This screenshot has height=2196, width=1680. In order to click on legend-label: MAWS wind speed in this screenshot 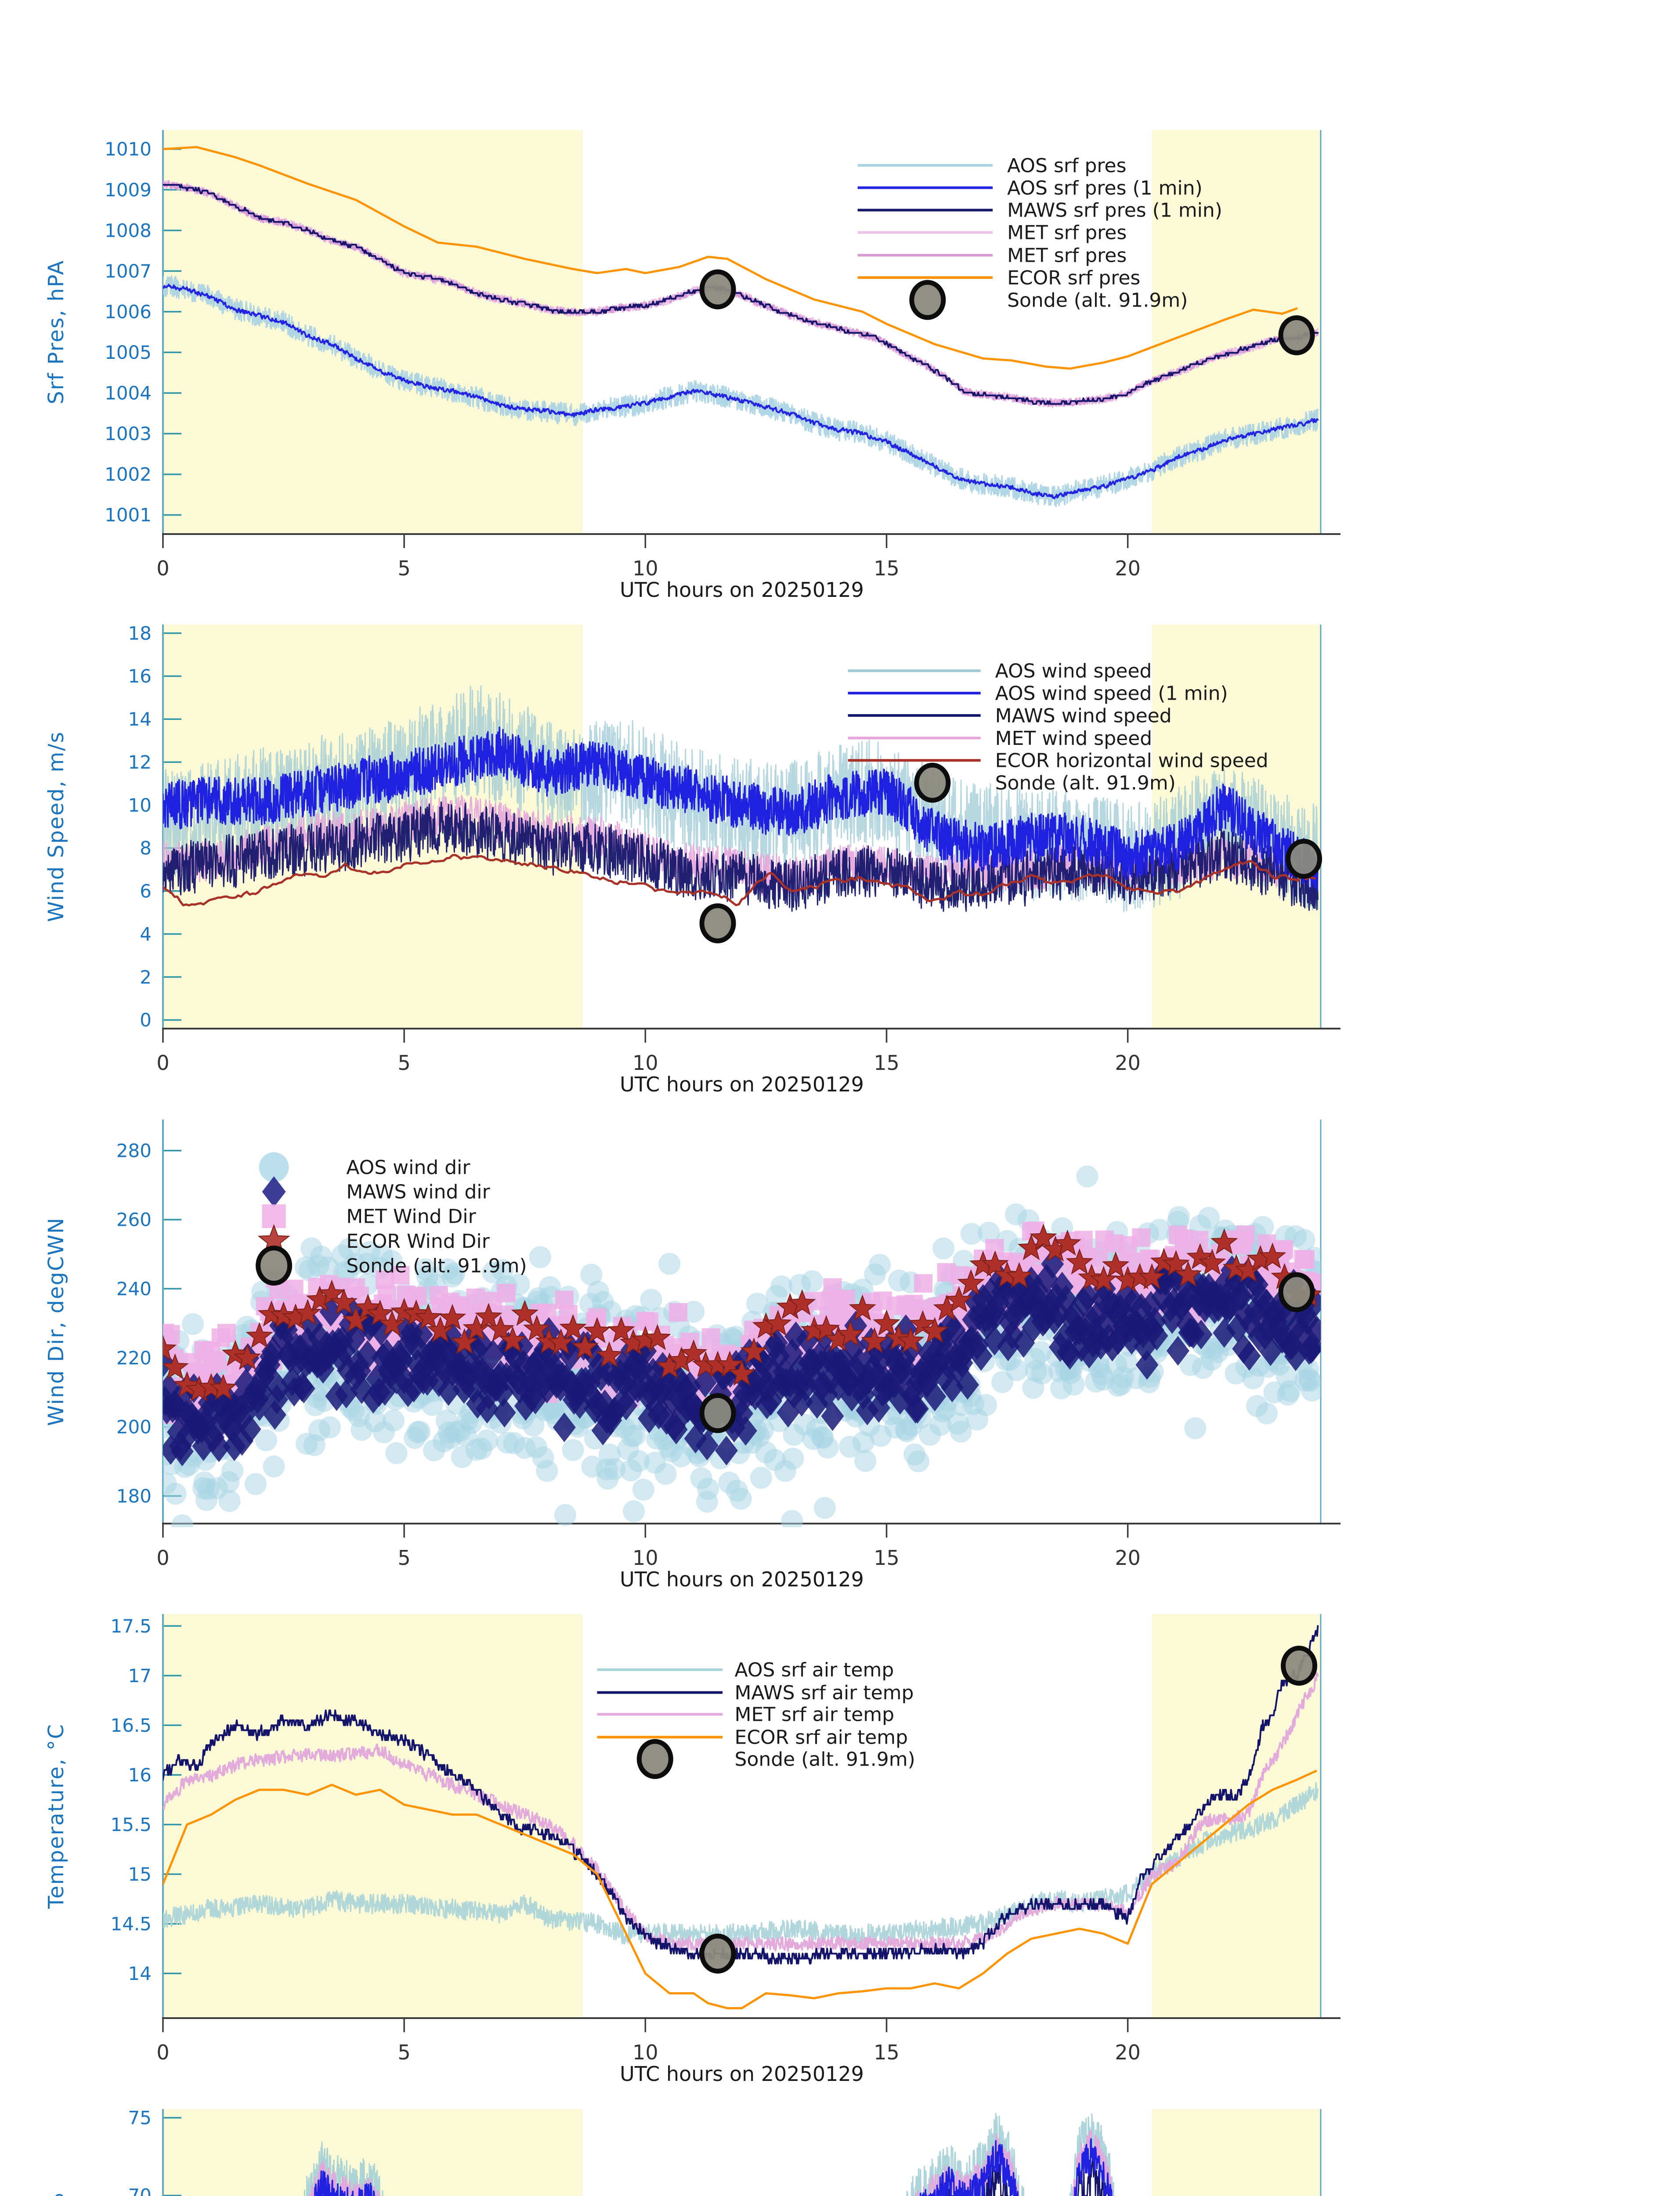, I will do `click(1083, 715)`.